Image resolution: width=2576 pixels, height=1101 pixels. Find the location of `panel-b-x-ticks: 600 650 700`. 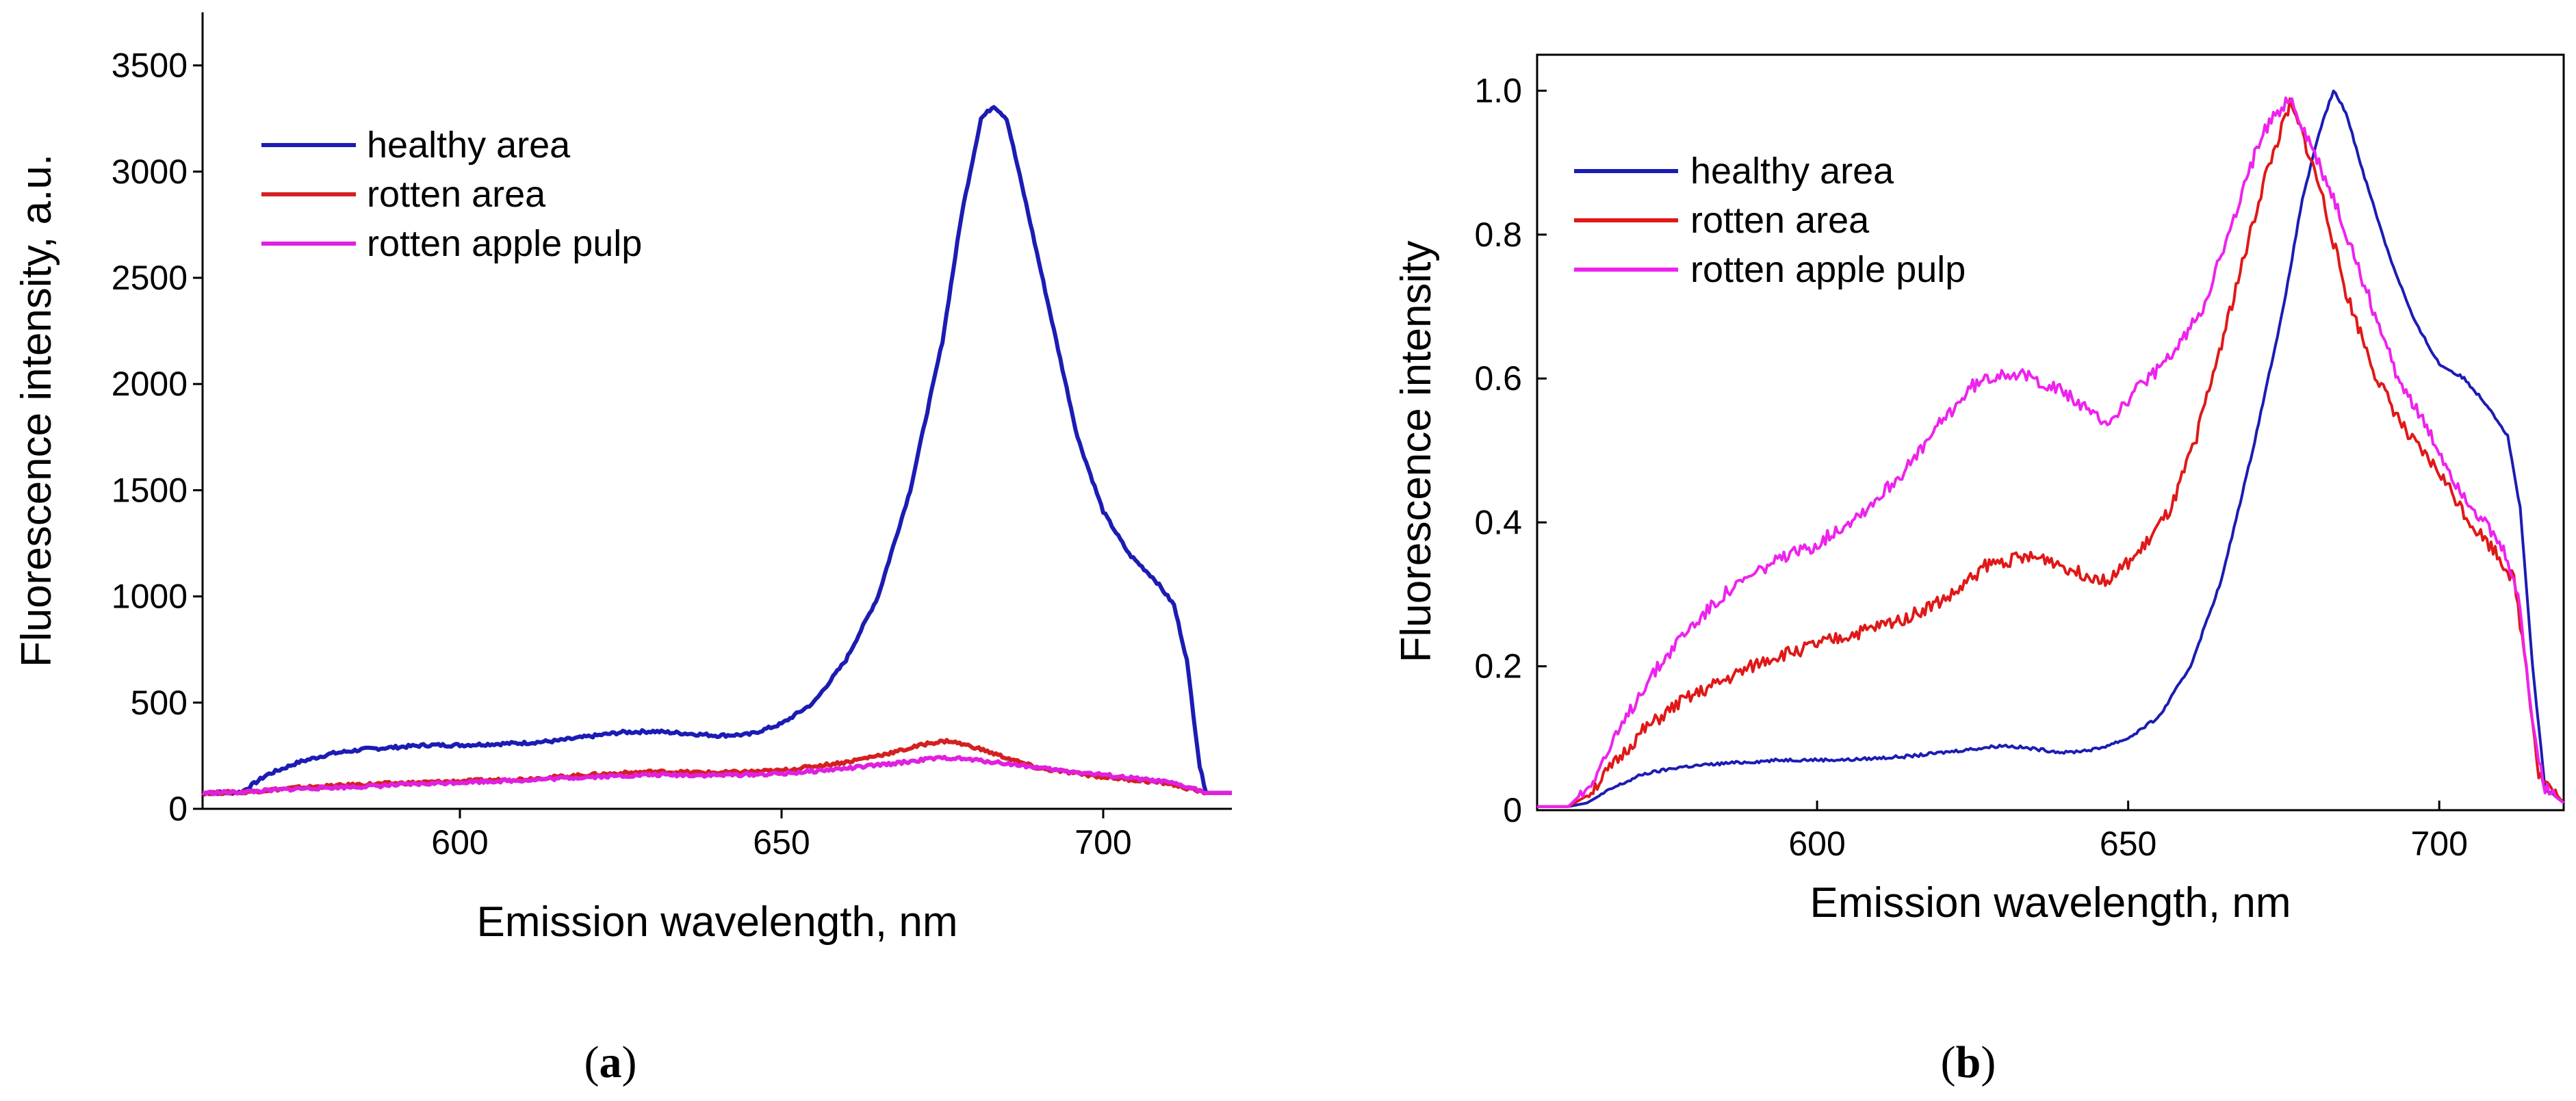

panel-b-x-ticks: 600 650 700 is located at coordinates (2128, 832).